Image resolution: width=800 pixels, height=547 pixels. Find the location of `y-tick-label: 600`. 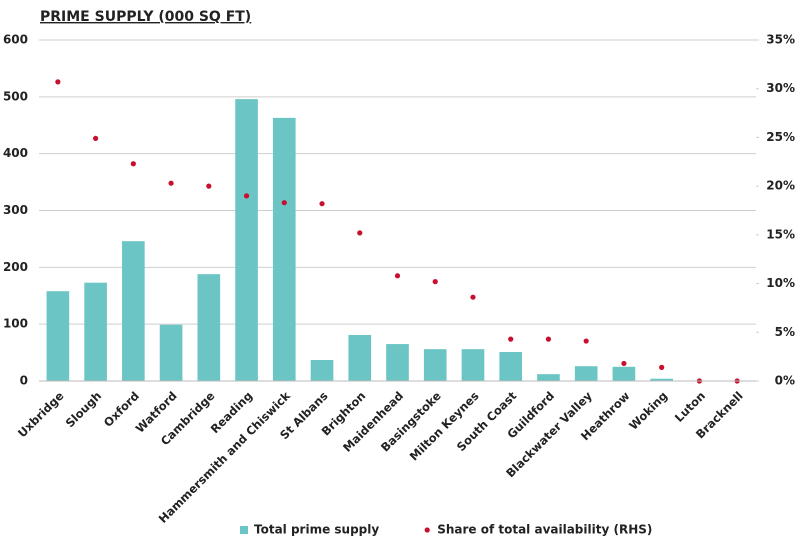

y-tick-label: 600 is located at coordinates (15, 40).